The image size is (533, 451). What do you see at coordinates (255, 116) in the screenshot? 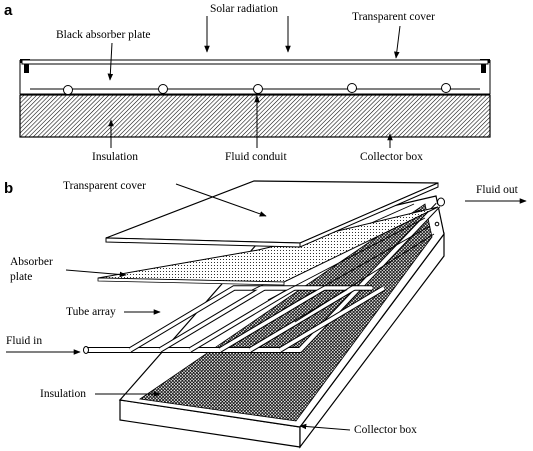
I see `insulation-a` at bounding box center [255, 116].